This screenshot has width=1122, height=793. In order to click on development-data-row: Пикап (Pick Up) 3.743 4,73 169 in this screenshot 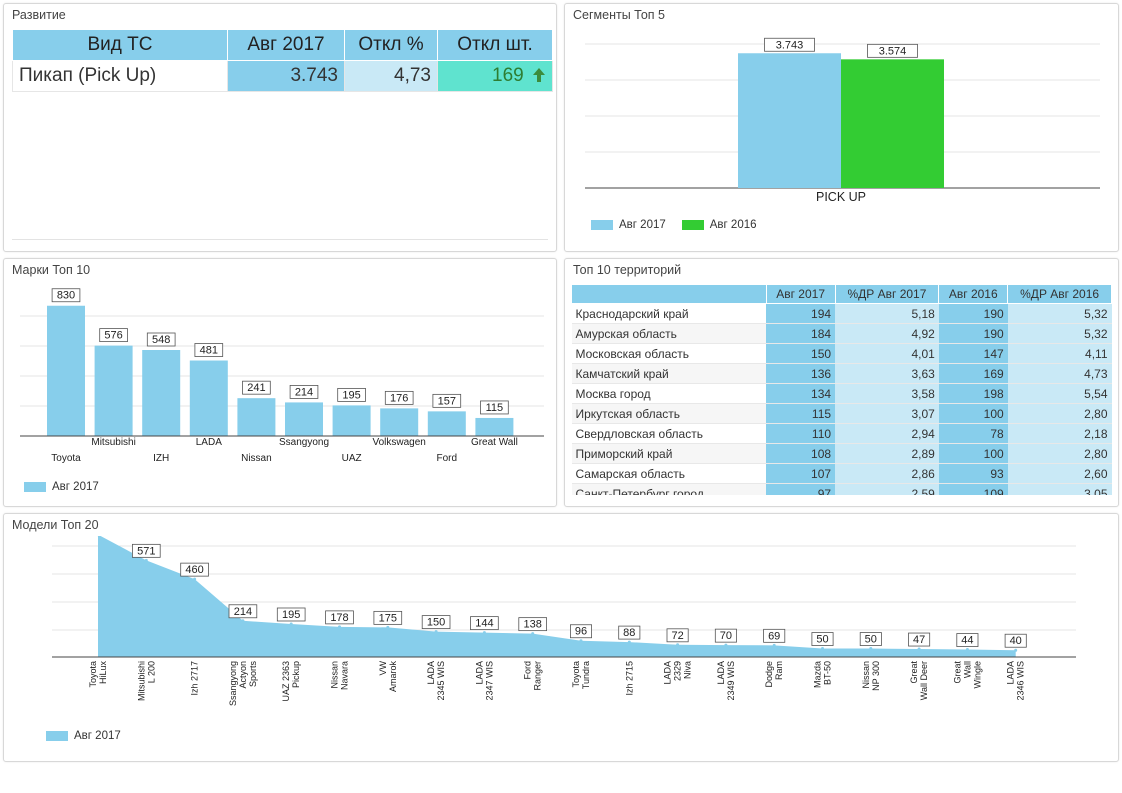, I will do `click(282, 76)`.